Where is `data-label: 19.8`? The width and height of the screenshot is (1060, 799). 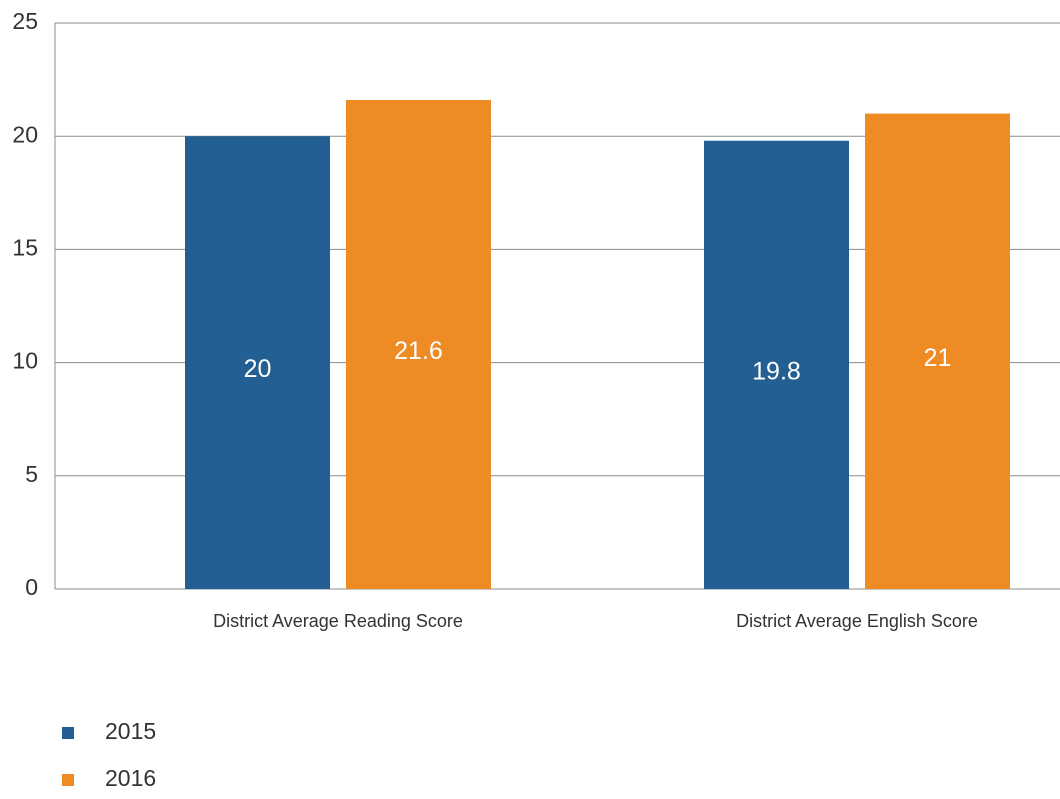
data-label: 19.8 is located at coordinates (776, 371).